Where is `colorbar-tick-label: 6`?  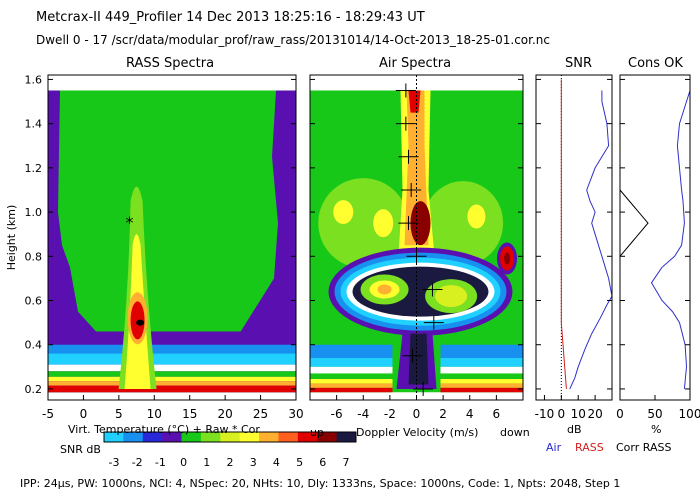 colorbar-tick-label: 6 is located at coordinates (322, 462).